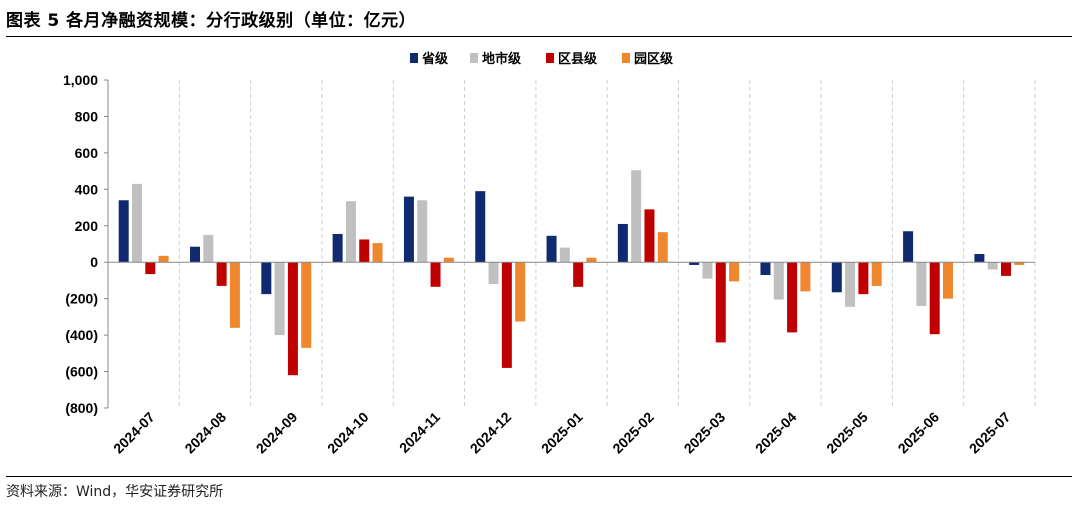 This screenshot has width=1080, height=515. I want to click on legend-label: 园区级, so click(654, 59).